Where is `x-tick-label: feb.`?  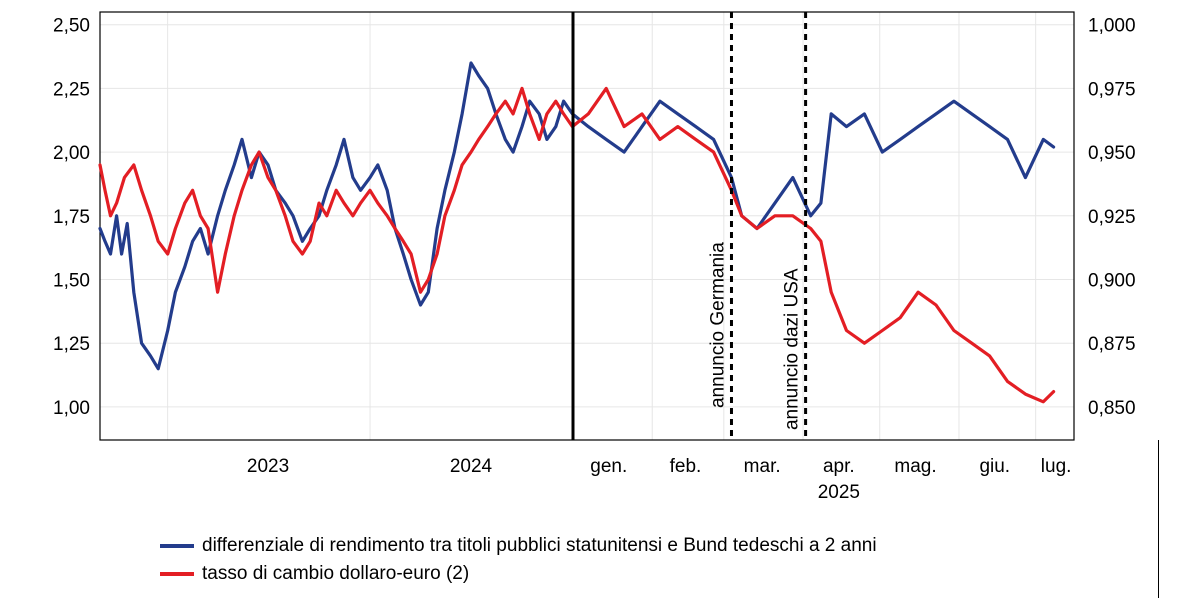 x-tick-label: feb. is located at coordinates (686, 466).